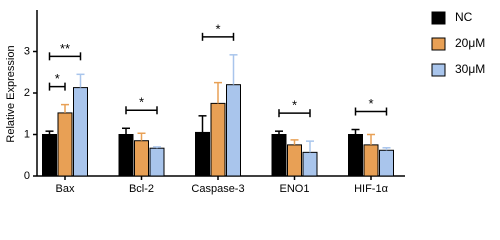 The height and width of the screenshot is (240, 500). I want to click on legend: NC 20μM 30μM, so click(458, 43).